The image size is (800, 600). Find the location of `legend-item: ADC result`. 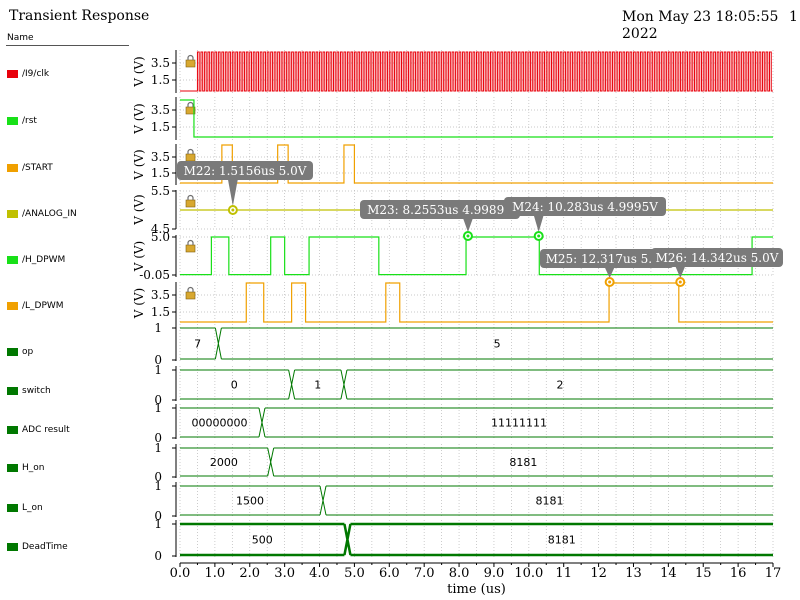

legend-item: ADC result is located at coordinates (38, 430).